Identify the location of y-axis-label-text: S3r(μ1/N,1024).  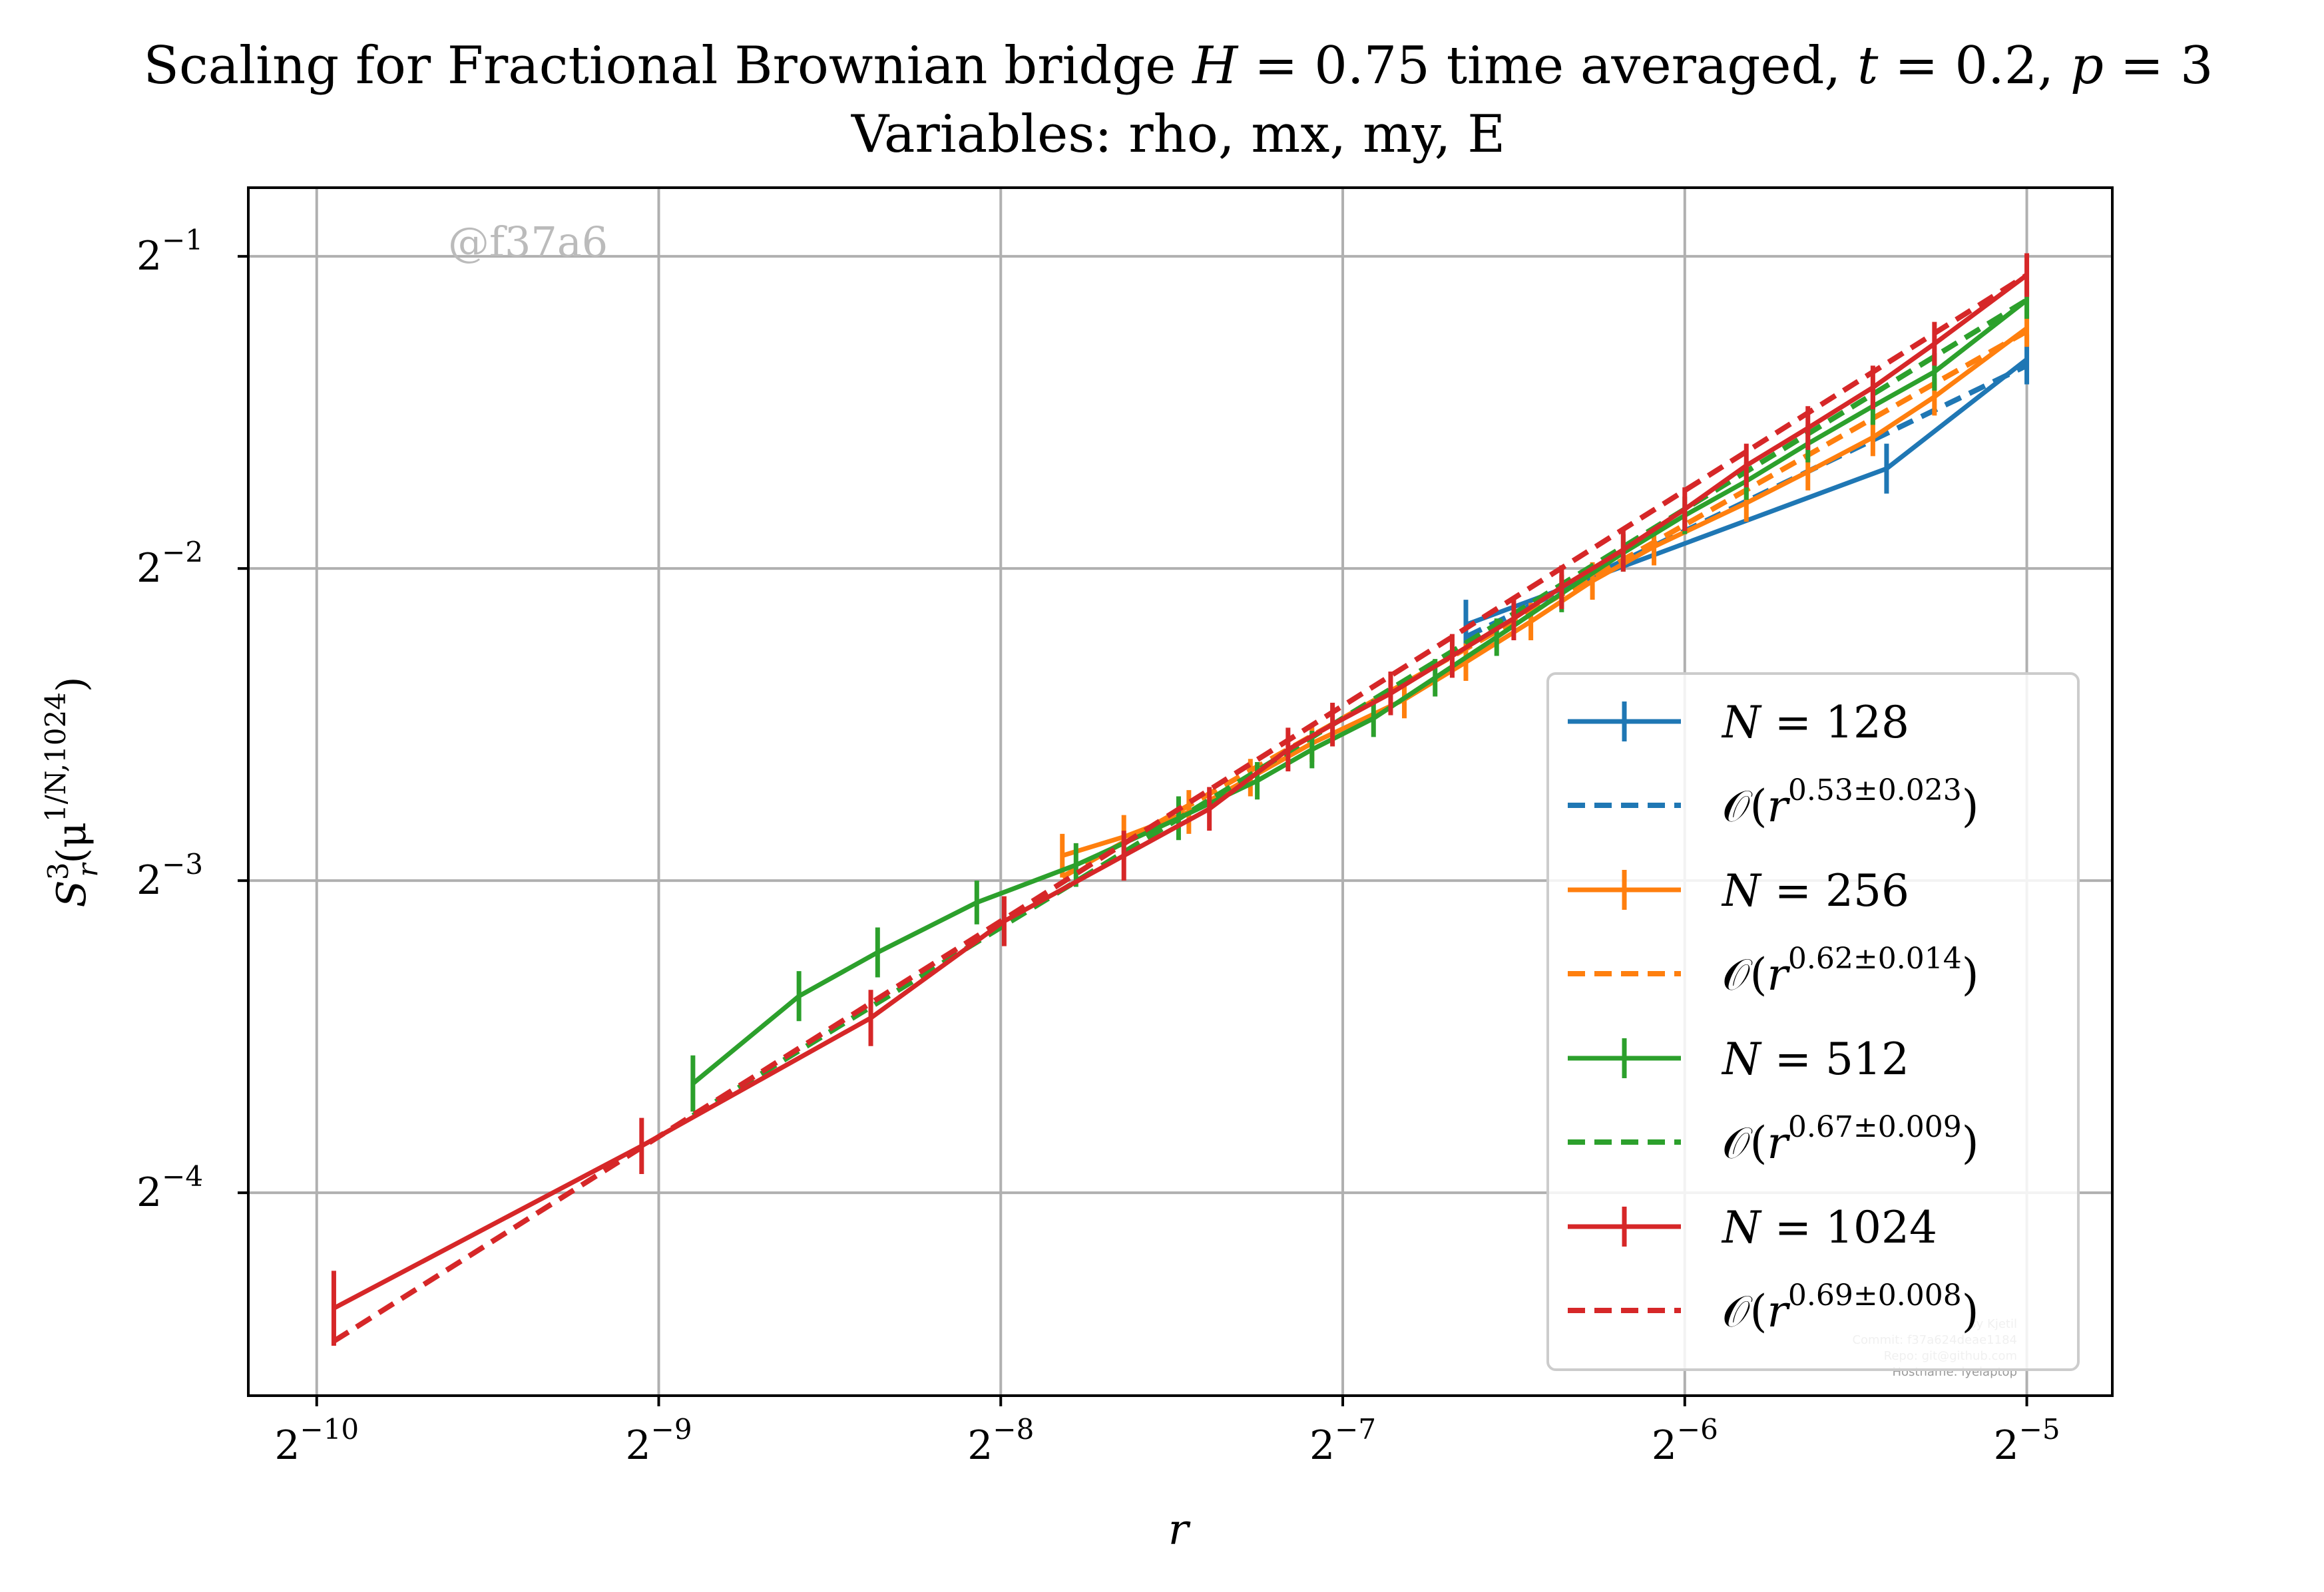
(71, 792).